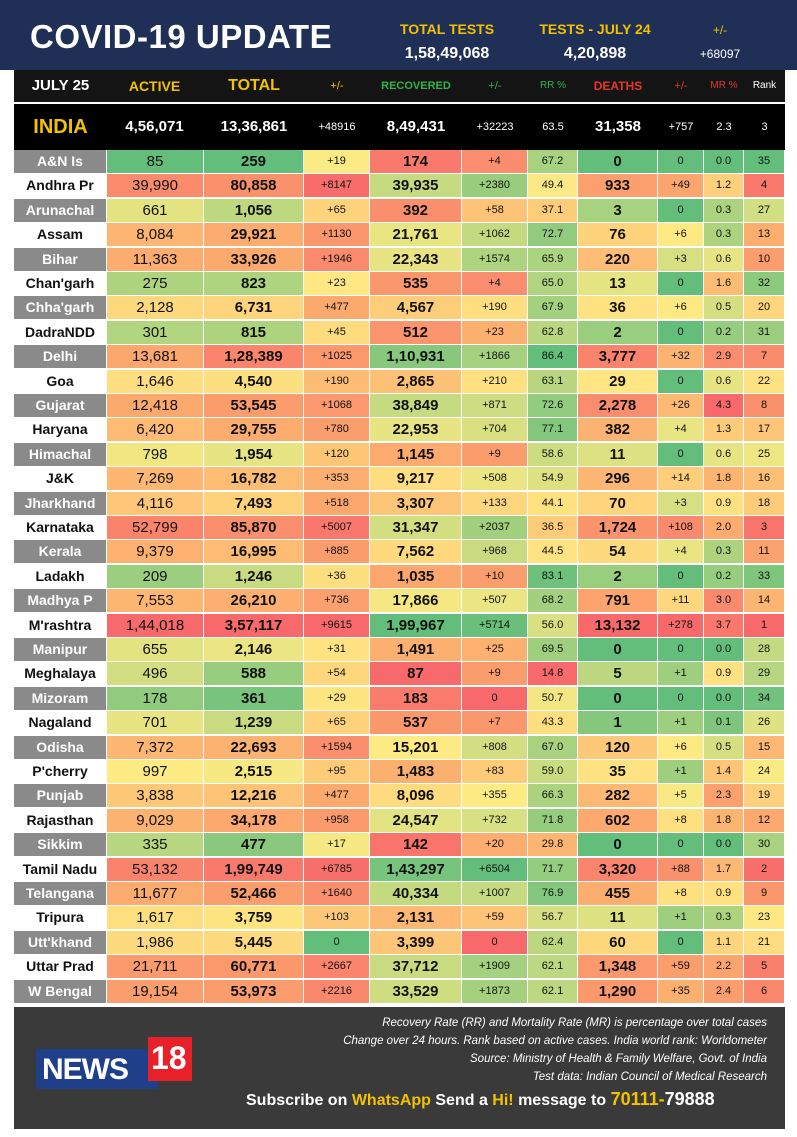 This screenshot has width=797, height=1137. I want to click on cell-total: 259, so click(254, 161).